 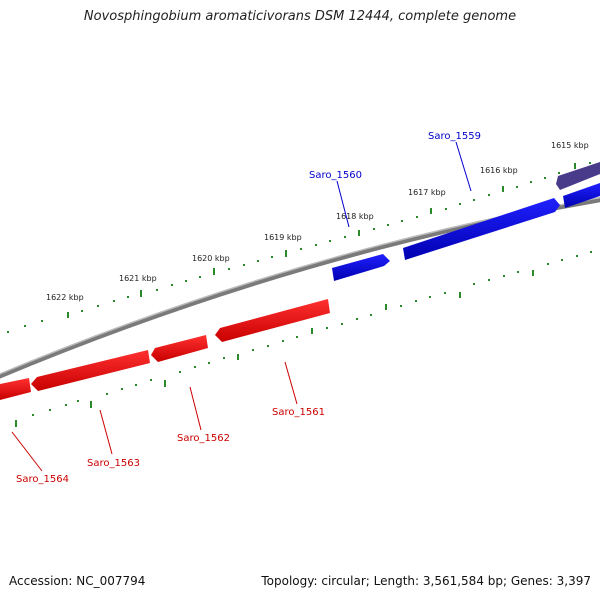 What do you see at coordinates (335, 175) in the screenshot?
I see `gene-label-saro-1560: Saro_1560` at bounding box center [335, 175].